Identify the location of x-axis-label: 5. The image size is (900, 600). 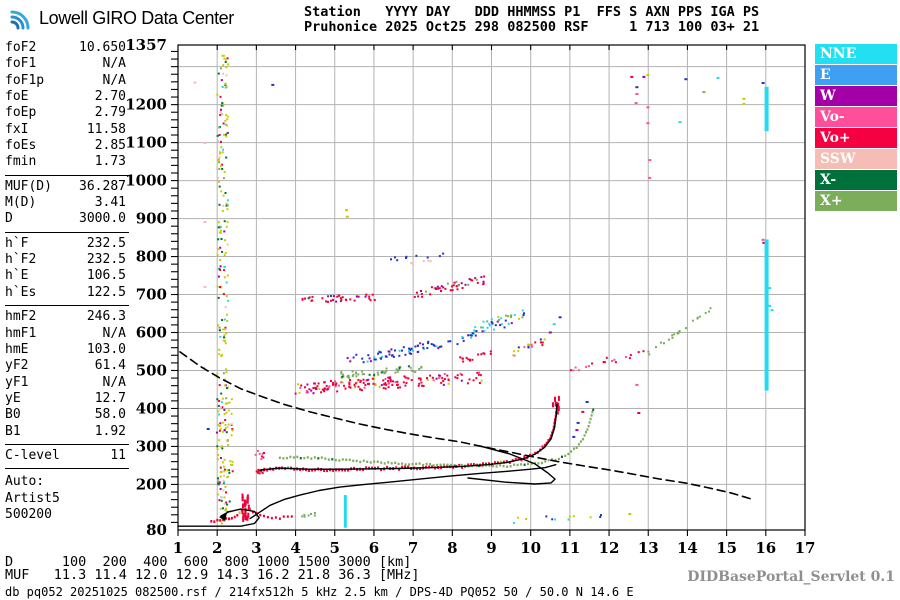
(335, 548).